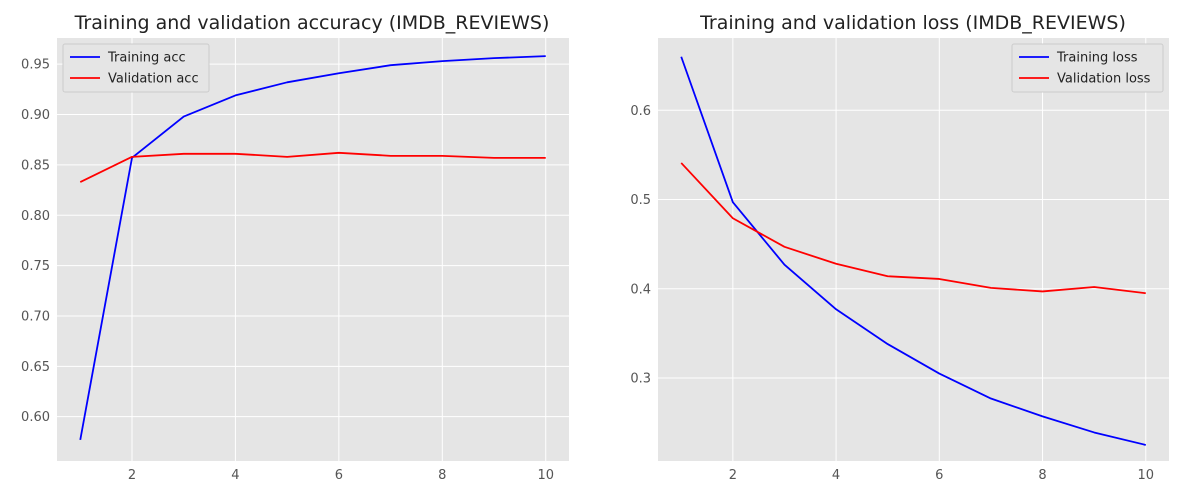 The height and width of the screenshot is (500, 1200). What do you see at coordinates (35, 115) in the screenshot?
I see `accuracy-y-tick-label: 0.90` at bounding box center [35, 115].